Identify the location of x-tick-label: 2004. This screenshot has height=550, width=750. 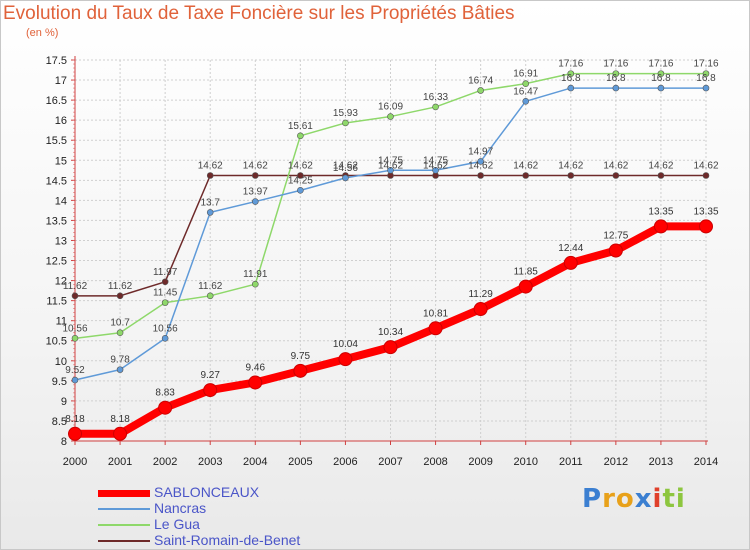
(255, 462).